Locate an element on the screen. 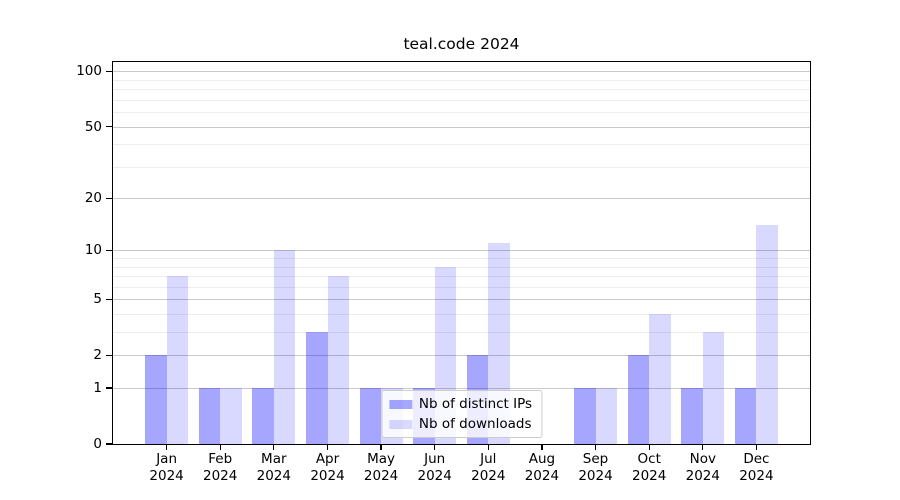 The width and height of the screenshot is (900, 500). legend-entry-nb-of-downloads: Nb of downloads is located at coordinates (460, 424).